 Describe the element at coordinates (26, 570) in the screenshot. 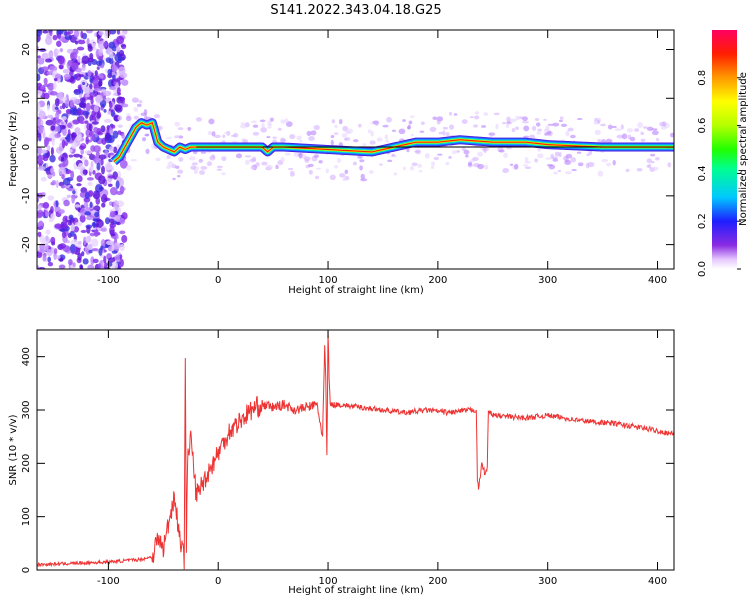

I see `y-tick-label: 0` at that location.